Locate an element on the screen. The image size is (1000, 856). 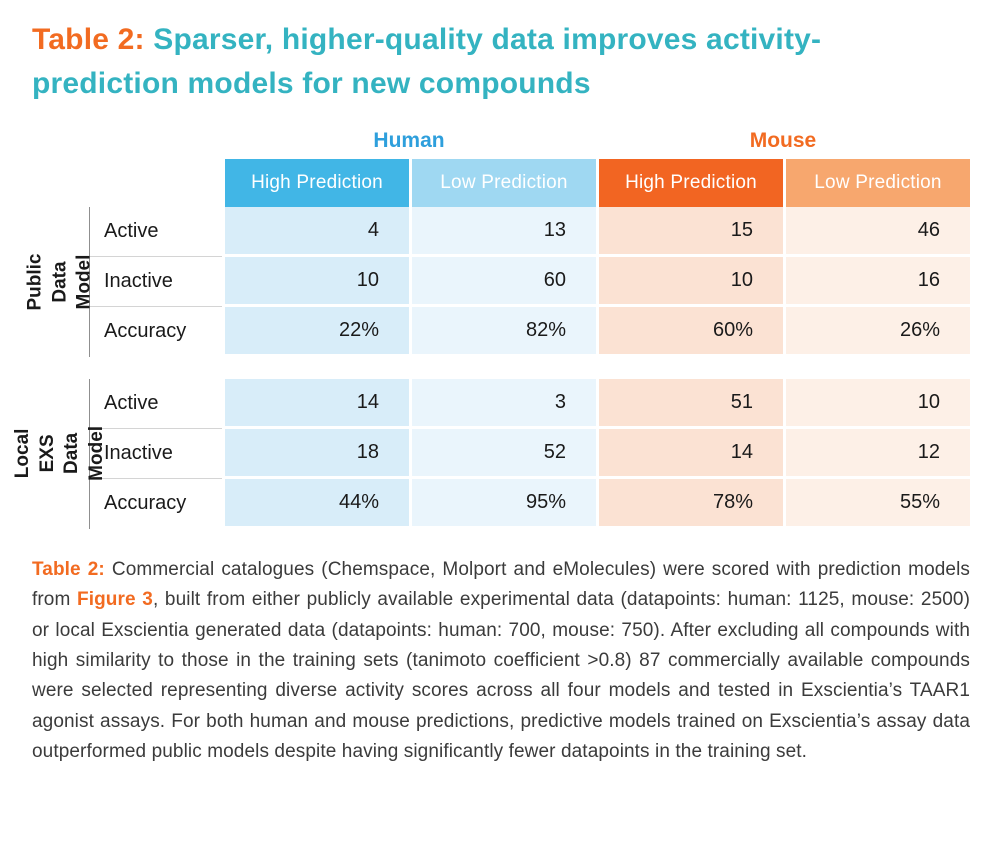
column-header-mouse-high-prediction: High Prediction is located at coordinates (689, 182).